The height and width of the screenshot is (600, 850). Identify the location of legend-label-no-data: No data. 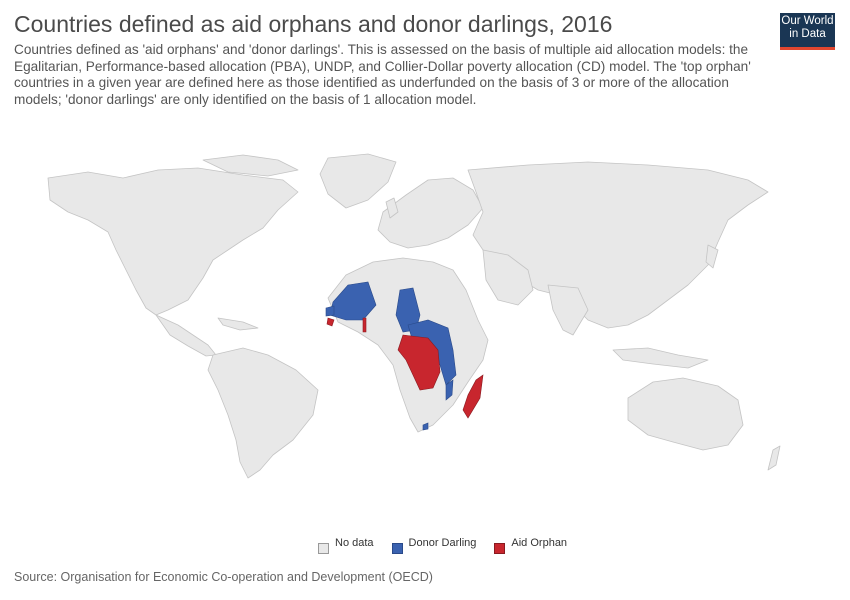
(354, 543).